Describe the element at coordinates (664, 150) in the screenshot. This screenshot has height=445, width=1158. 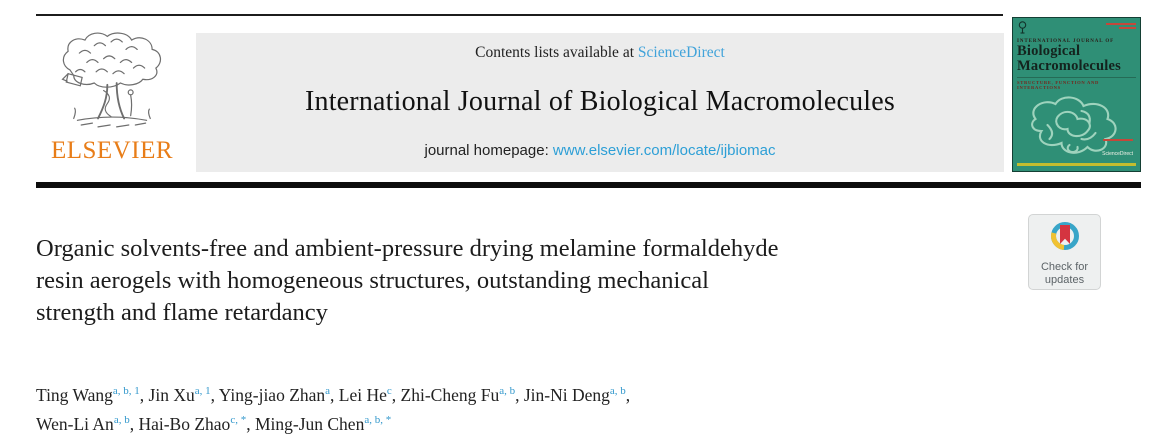
I see `journal-homepage-link: www.elsevier.com/locate/ijbiomac` at that location.